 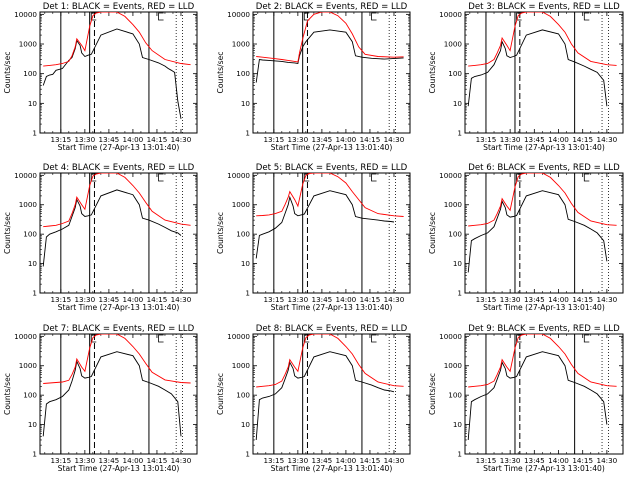 I want to click on panel-title: Det 7: BLACK = Events, RED = LLD, so click(x=119, y=329).